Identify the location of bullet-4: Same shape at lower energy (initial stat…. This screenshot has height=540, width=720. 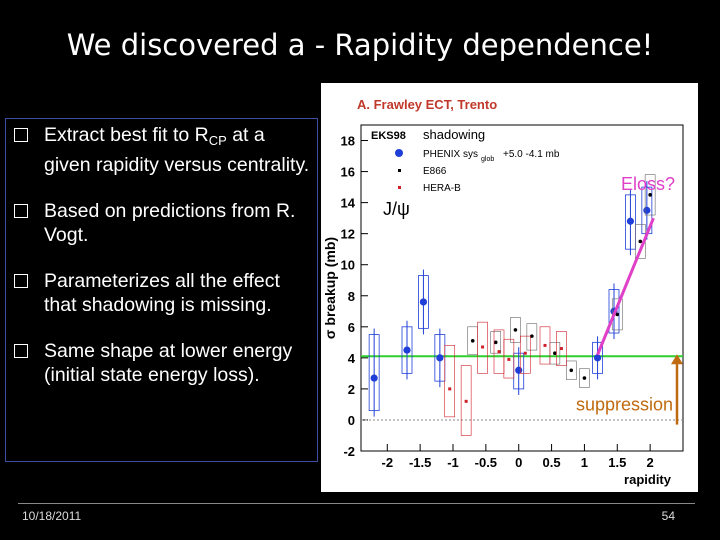
(163, 363).